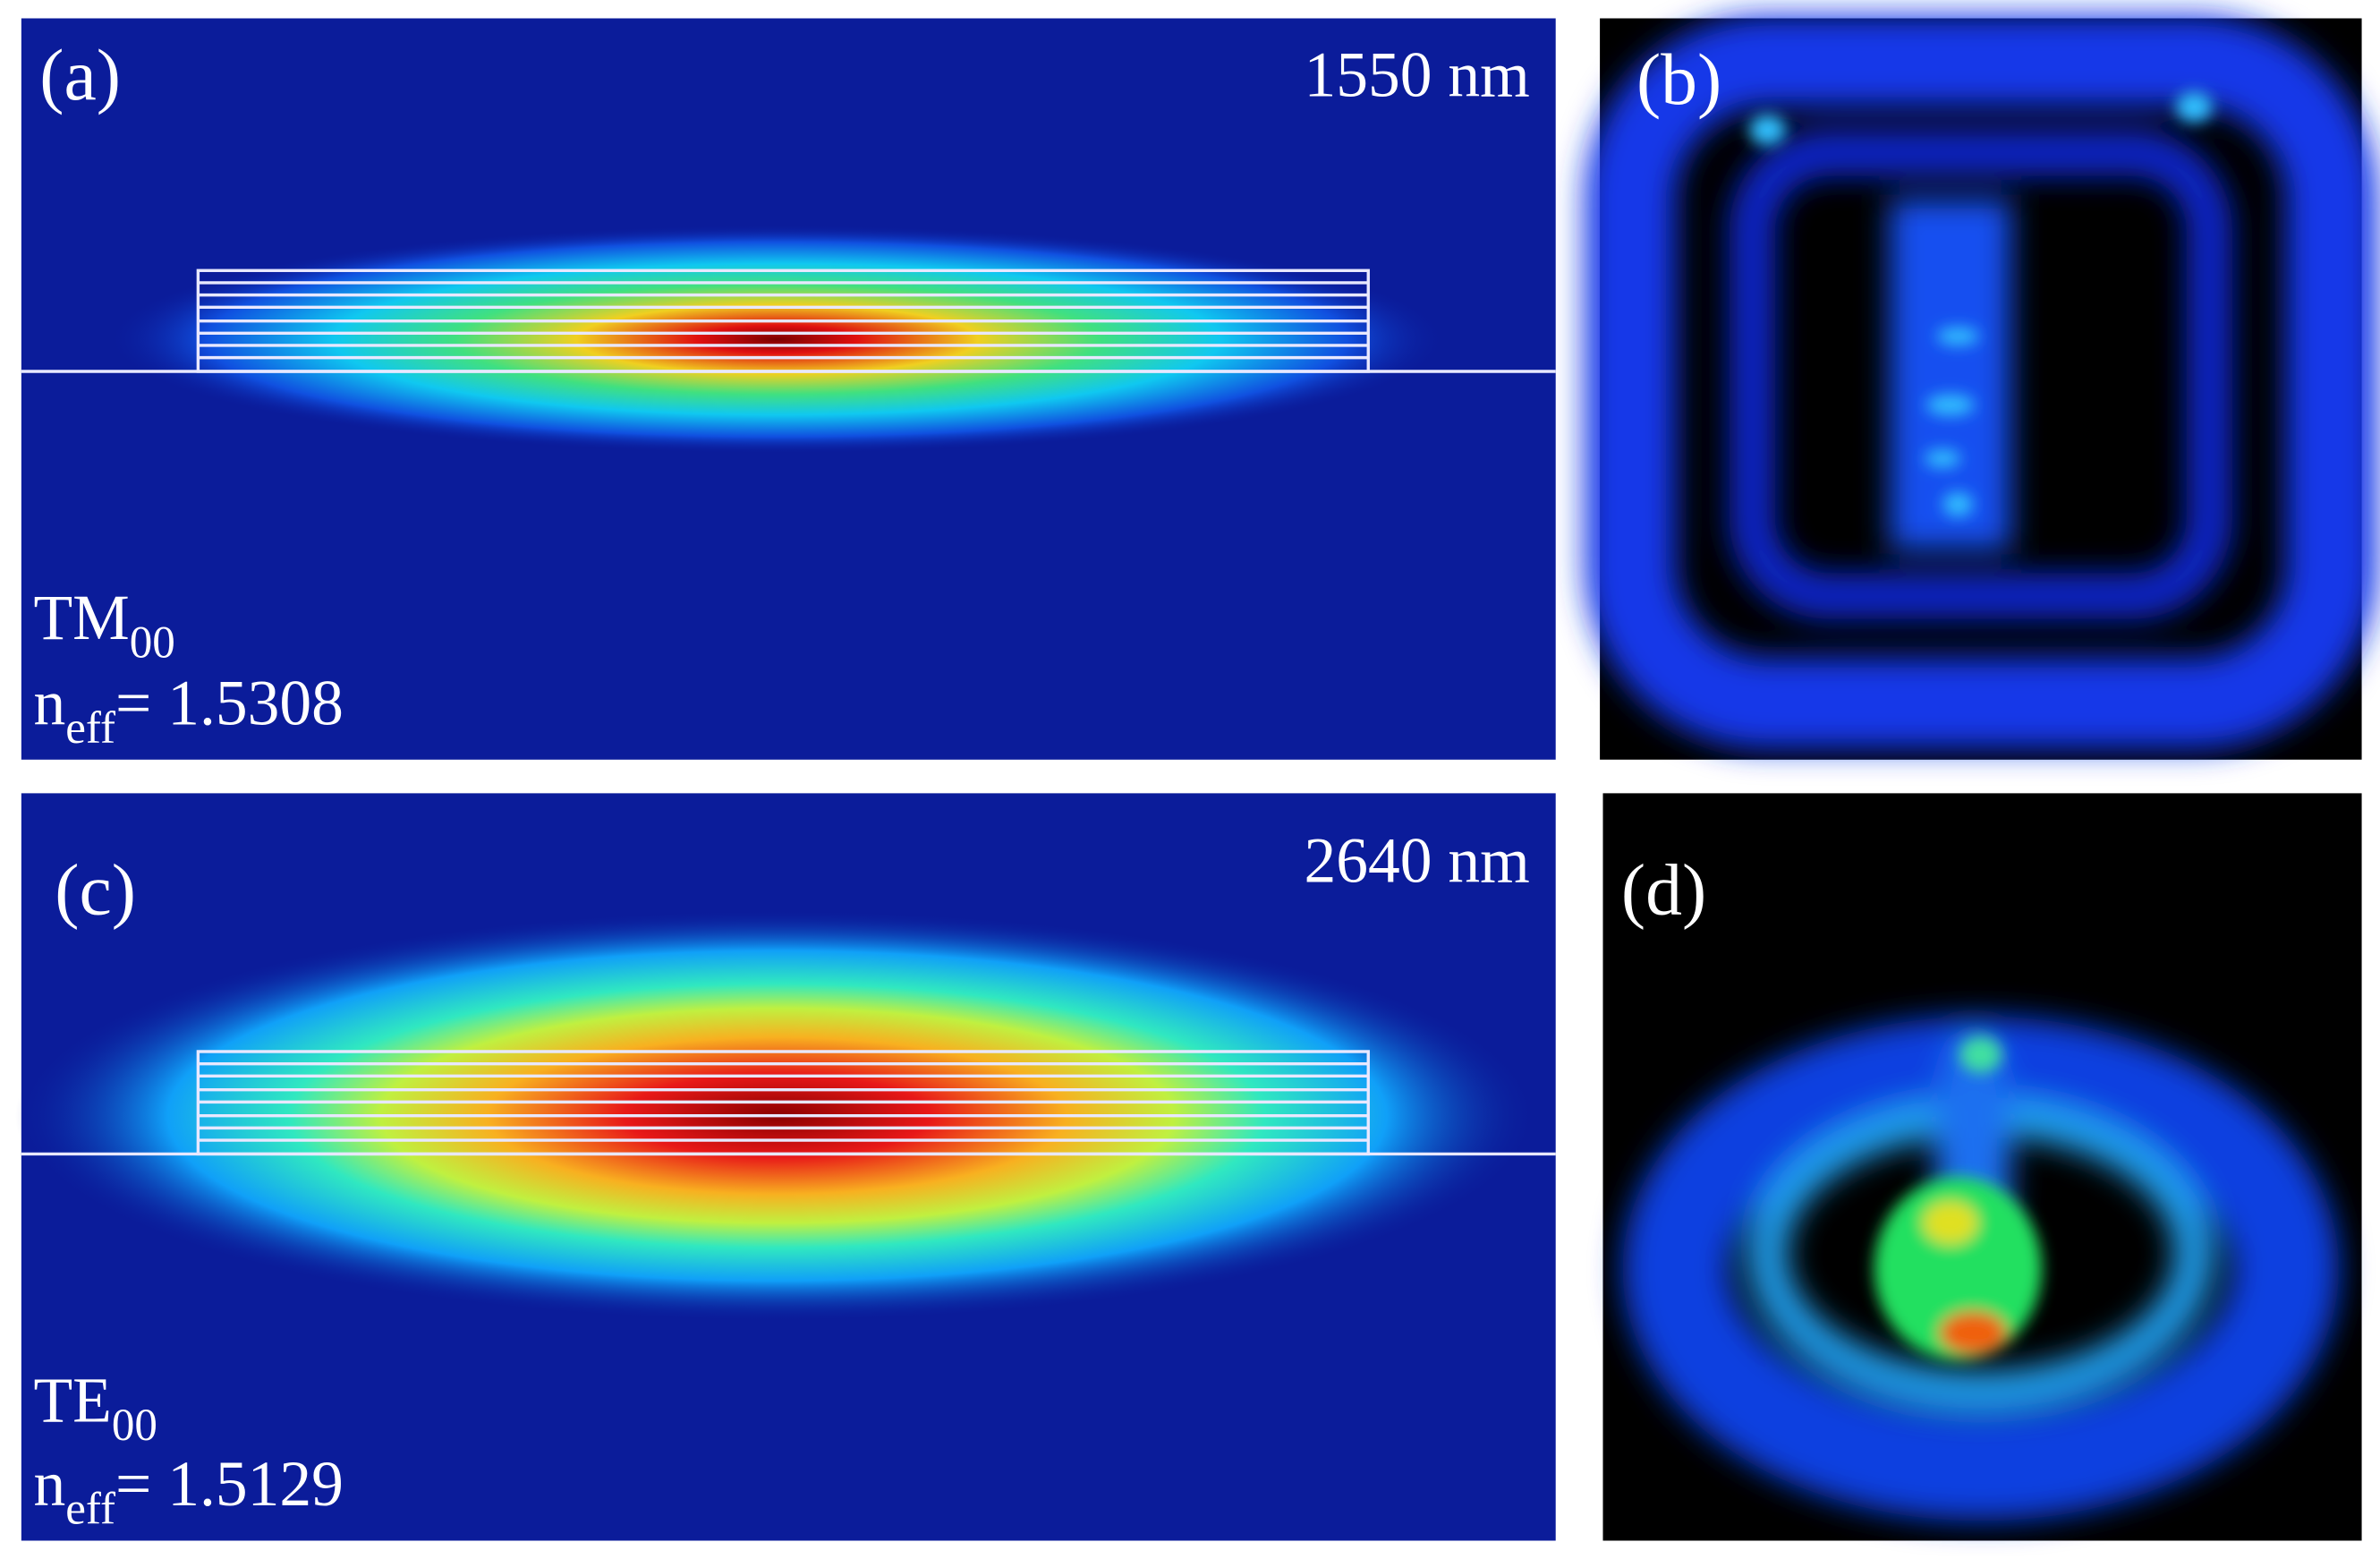  Describe the element at coordinates (229, 1484) in the screenshot. I see `neff-value: = 1.5129` at that location.